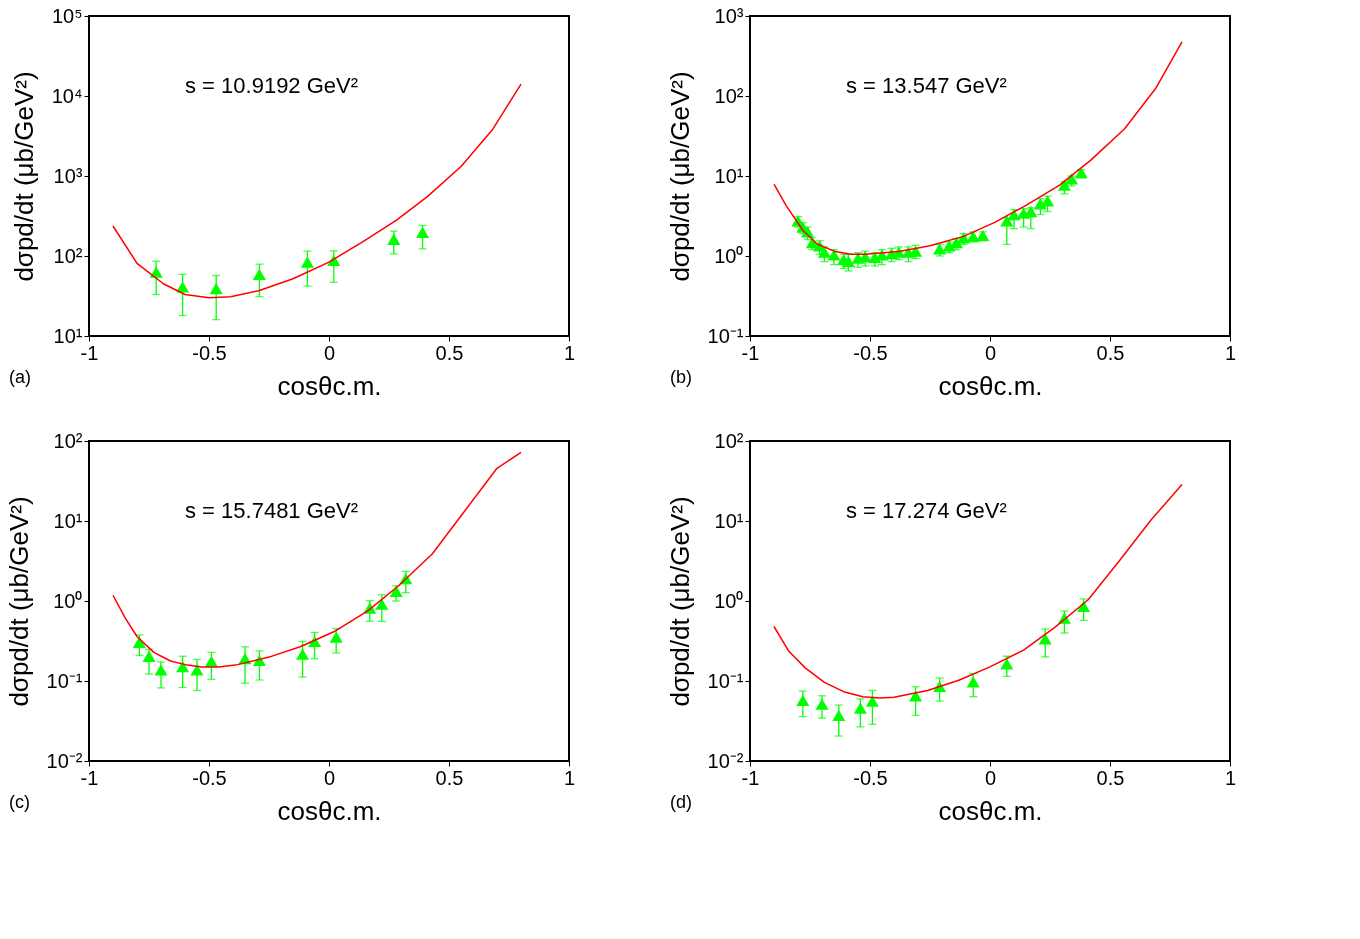 This screenshot has width=1360, height=939. What do you see at coordinates (926, 511) in the screenshot?
I see `annotation: s = 17.274 GeV²` at bounding box center [926, 511].